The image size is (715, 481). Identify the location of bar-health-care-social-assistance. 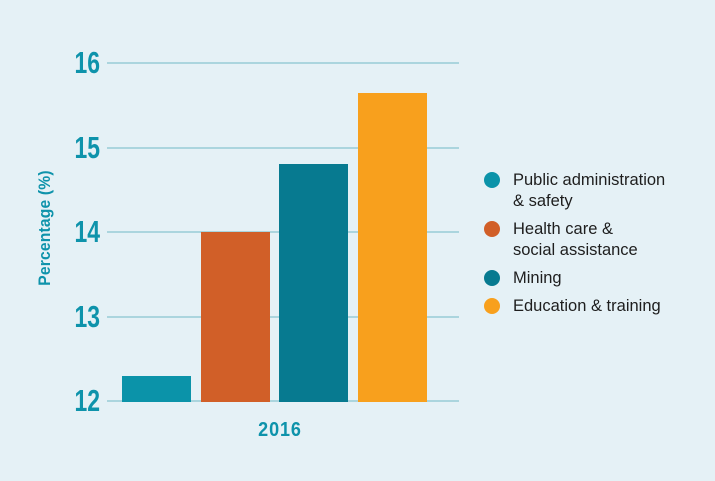
(235, 317).